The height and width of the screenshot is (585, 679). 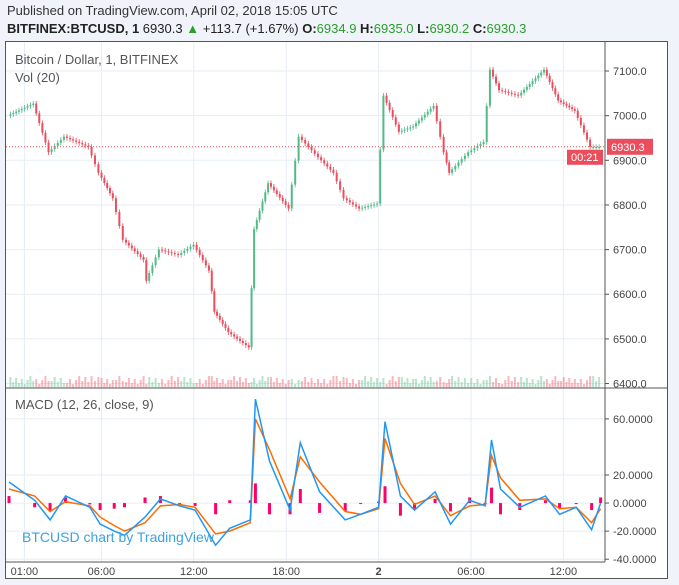 I want to click on low-label: L:, so click(x=423, y=28).